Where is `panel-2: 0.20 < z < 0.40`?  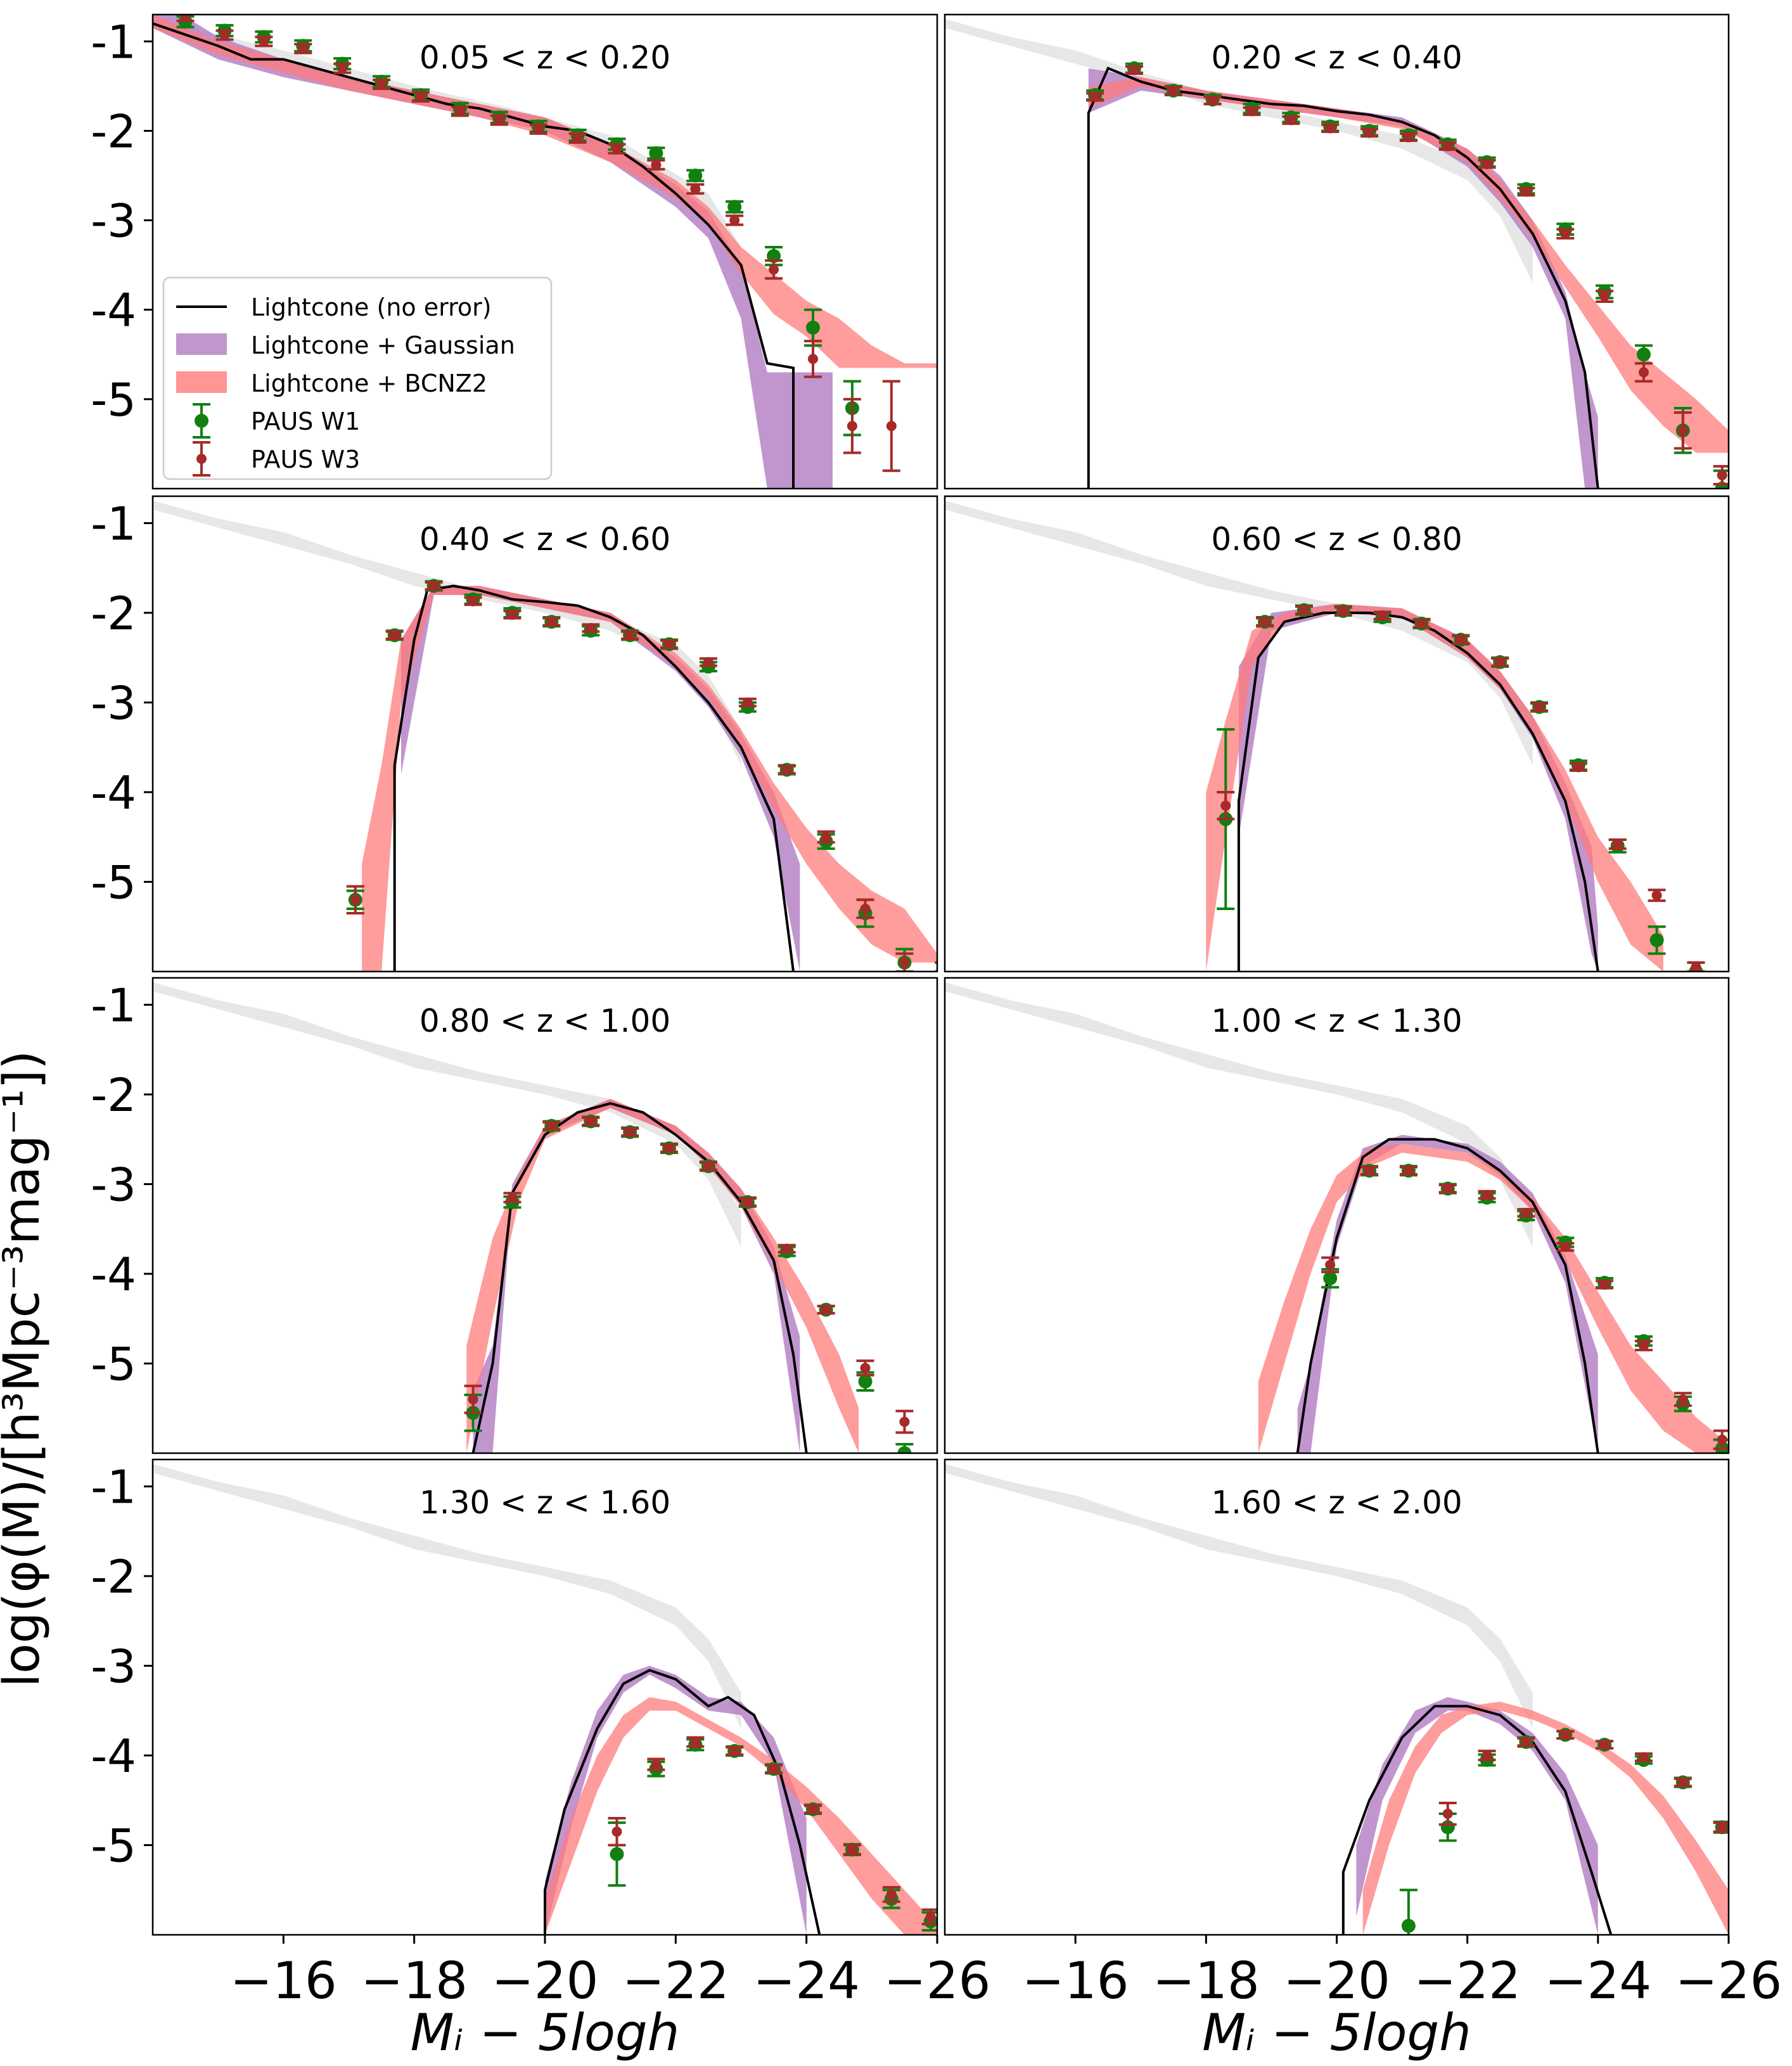
panel-2: 0.20 < z < 0.40 is located at coordinates (1337, 251).